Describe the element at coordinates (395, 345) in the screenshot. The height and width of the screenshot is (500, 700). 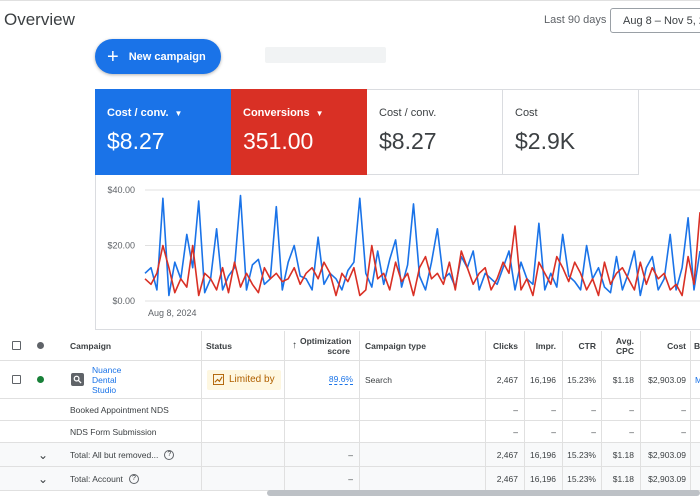
I see `col-campaign-type: Campaign type` at that location.